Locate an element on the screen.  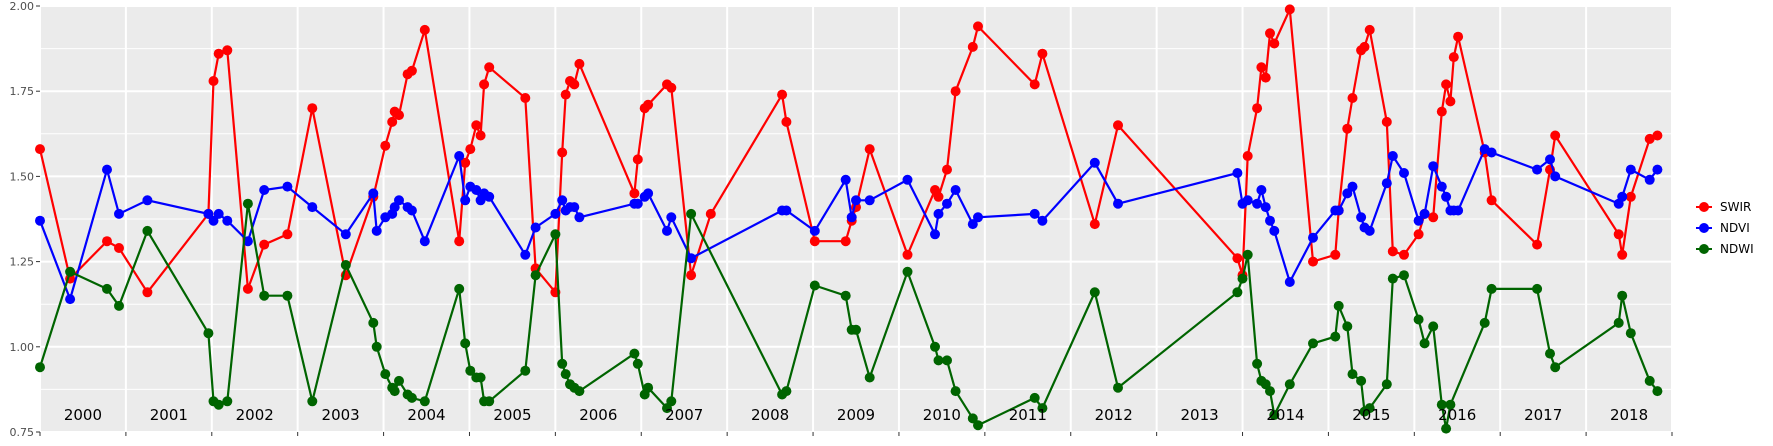
year-label: 2006 is located at coordinates (598, 415).